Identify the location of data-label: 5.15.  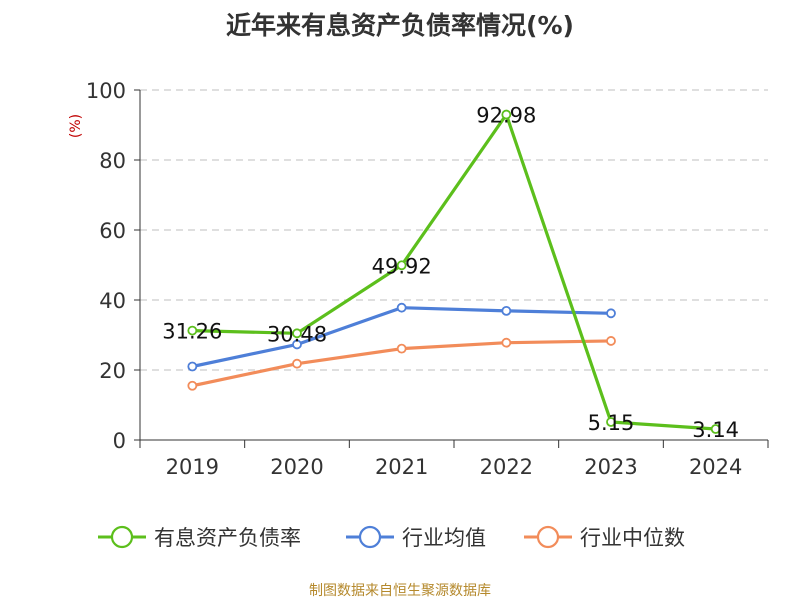
(611, 423).